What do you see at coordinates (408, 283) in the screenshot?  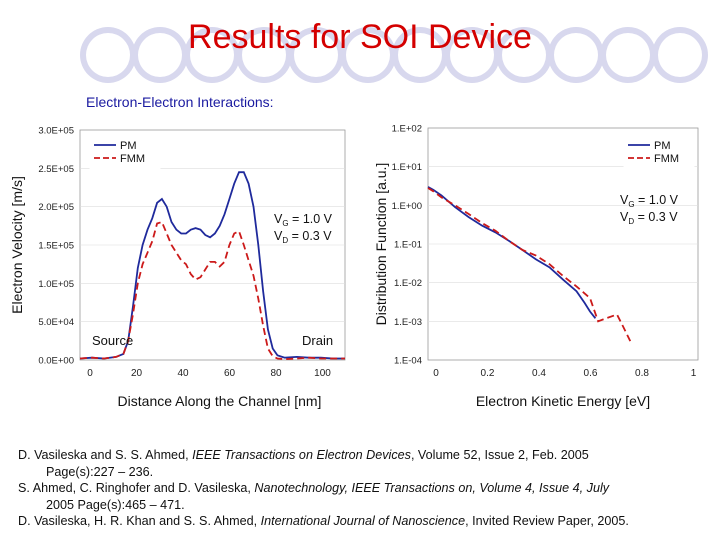 I see `y-tick-label: 1.E-02` at bounding box center [408, 283].